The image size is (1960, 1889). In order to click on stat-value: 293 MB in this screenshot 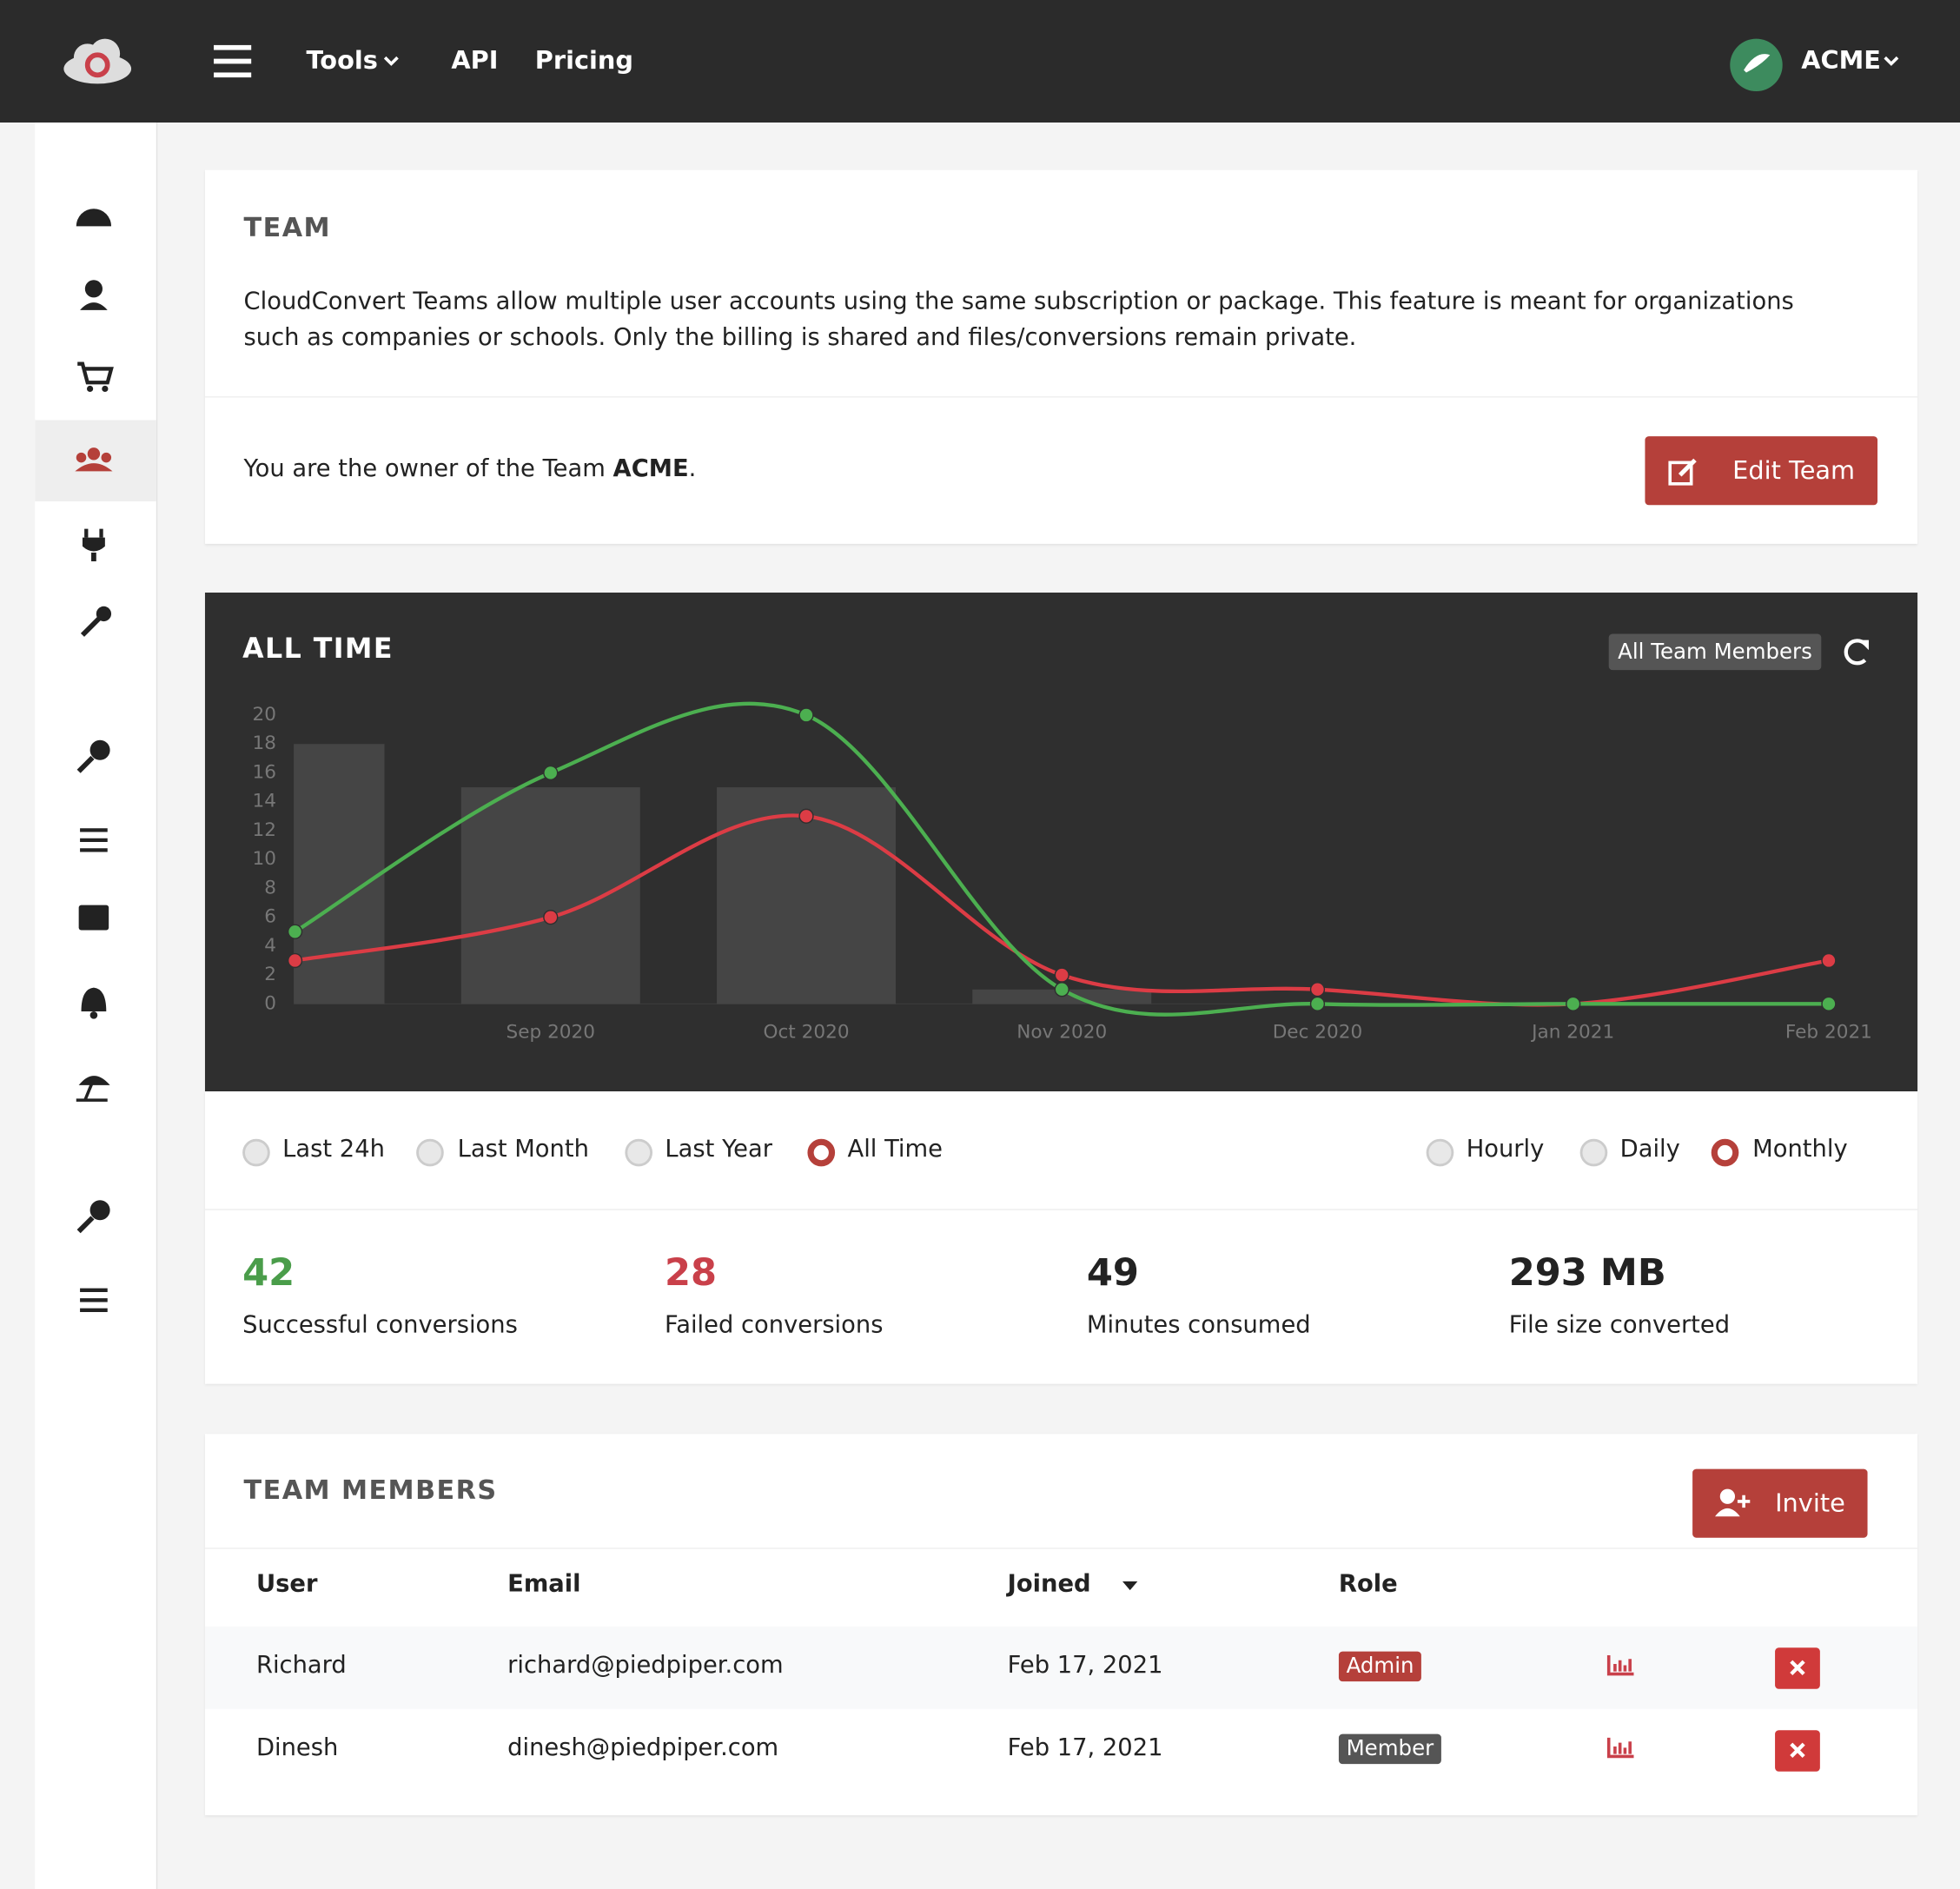, I will do `click(1587, 1274)`.